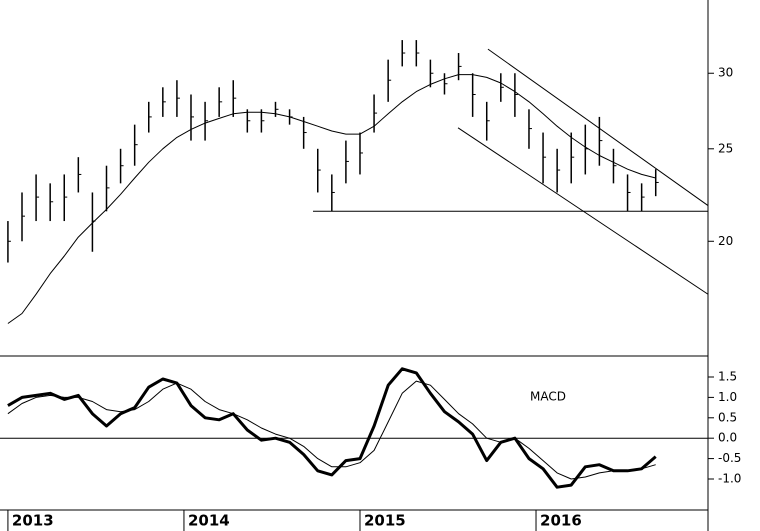  Describe the element at coordinates (209, 521) in the screenshot. I see `x-tick-label: 2014` at that location.